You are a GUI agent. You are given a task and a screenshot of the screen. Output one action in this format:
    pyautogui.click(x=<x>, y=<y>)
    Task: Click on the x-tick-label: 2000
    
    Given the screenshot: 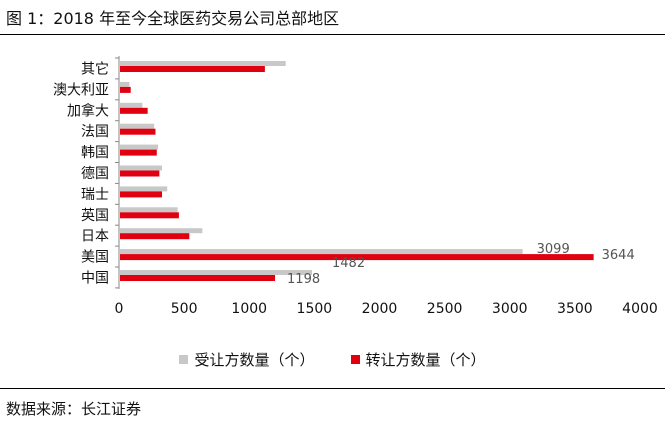 What is the action you would take?
    pyautogui.click(x=380, y=309)
    